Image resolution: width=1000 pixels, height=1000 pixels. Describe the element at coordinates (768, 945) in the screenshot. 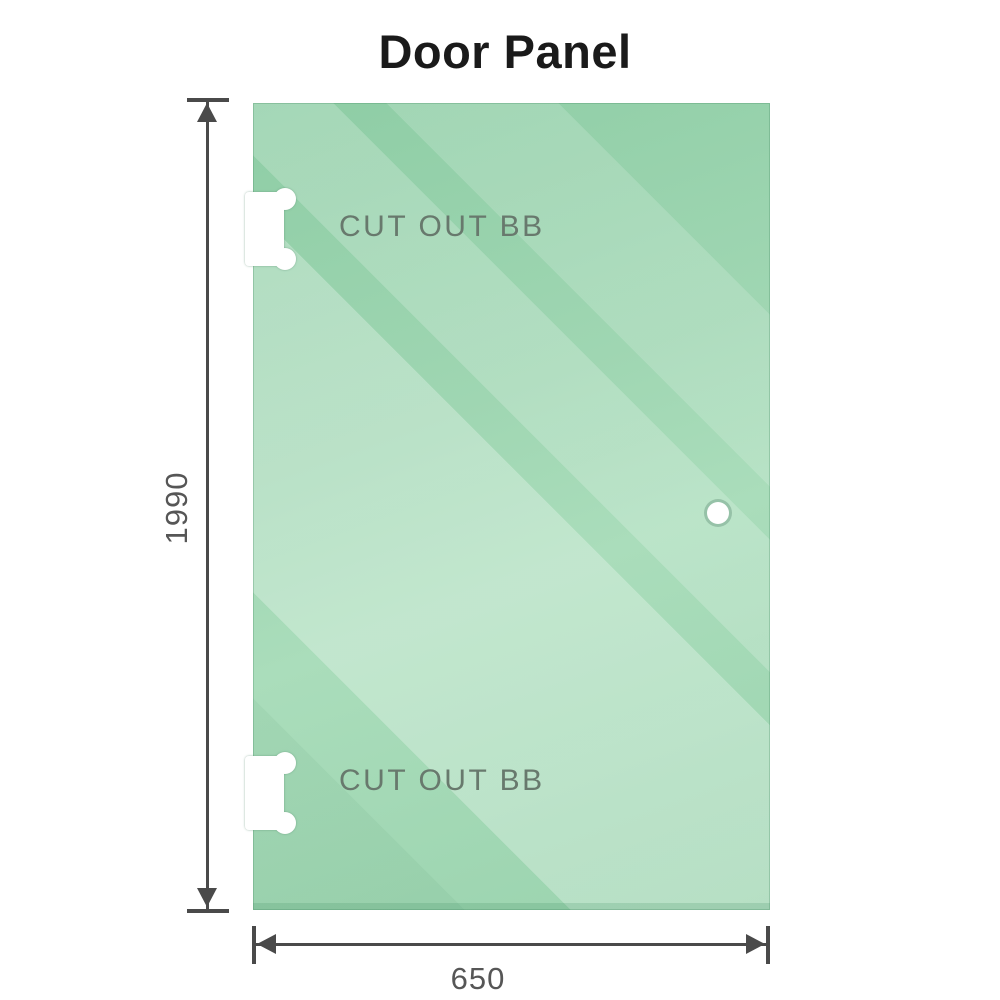

I see `width-dimension-right-tick` at that location.